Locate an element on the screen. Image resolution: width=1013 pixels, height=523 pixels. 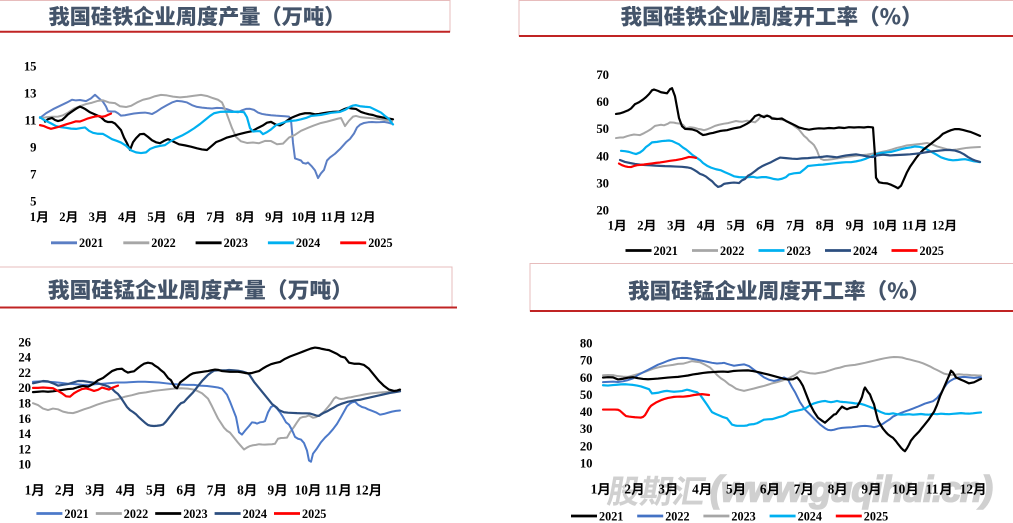
svg-text: 15 is located at coordinates (30, 66).